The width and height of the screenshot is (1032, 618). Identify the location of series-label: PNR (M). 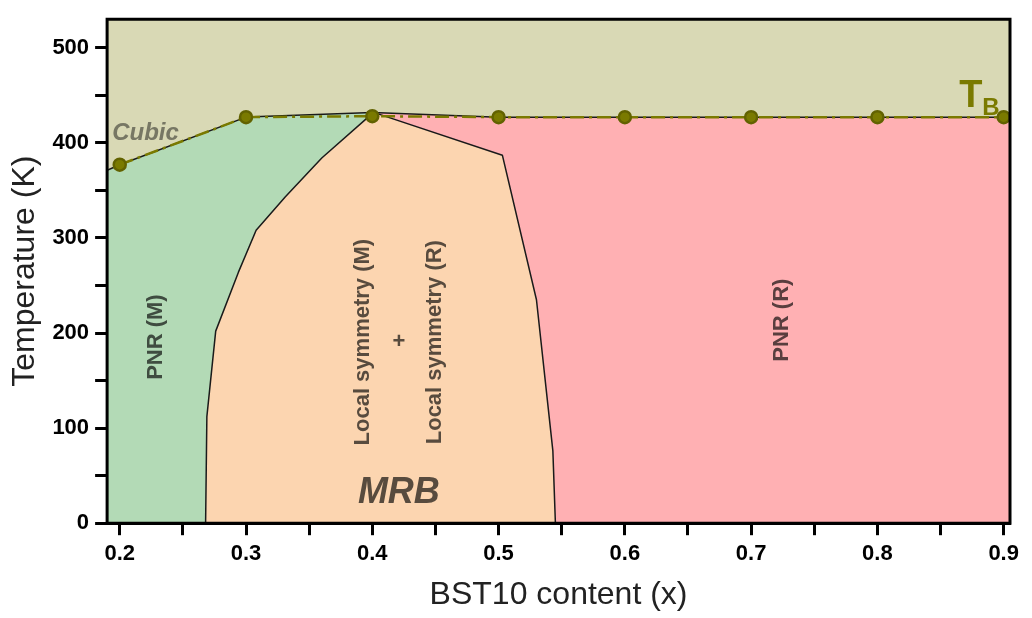
(155, 337).